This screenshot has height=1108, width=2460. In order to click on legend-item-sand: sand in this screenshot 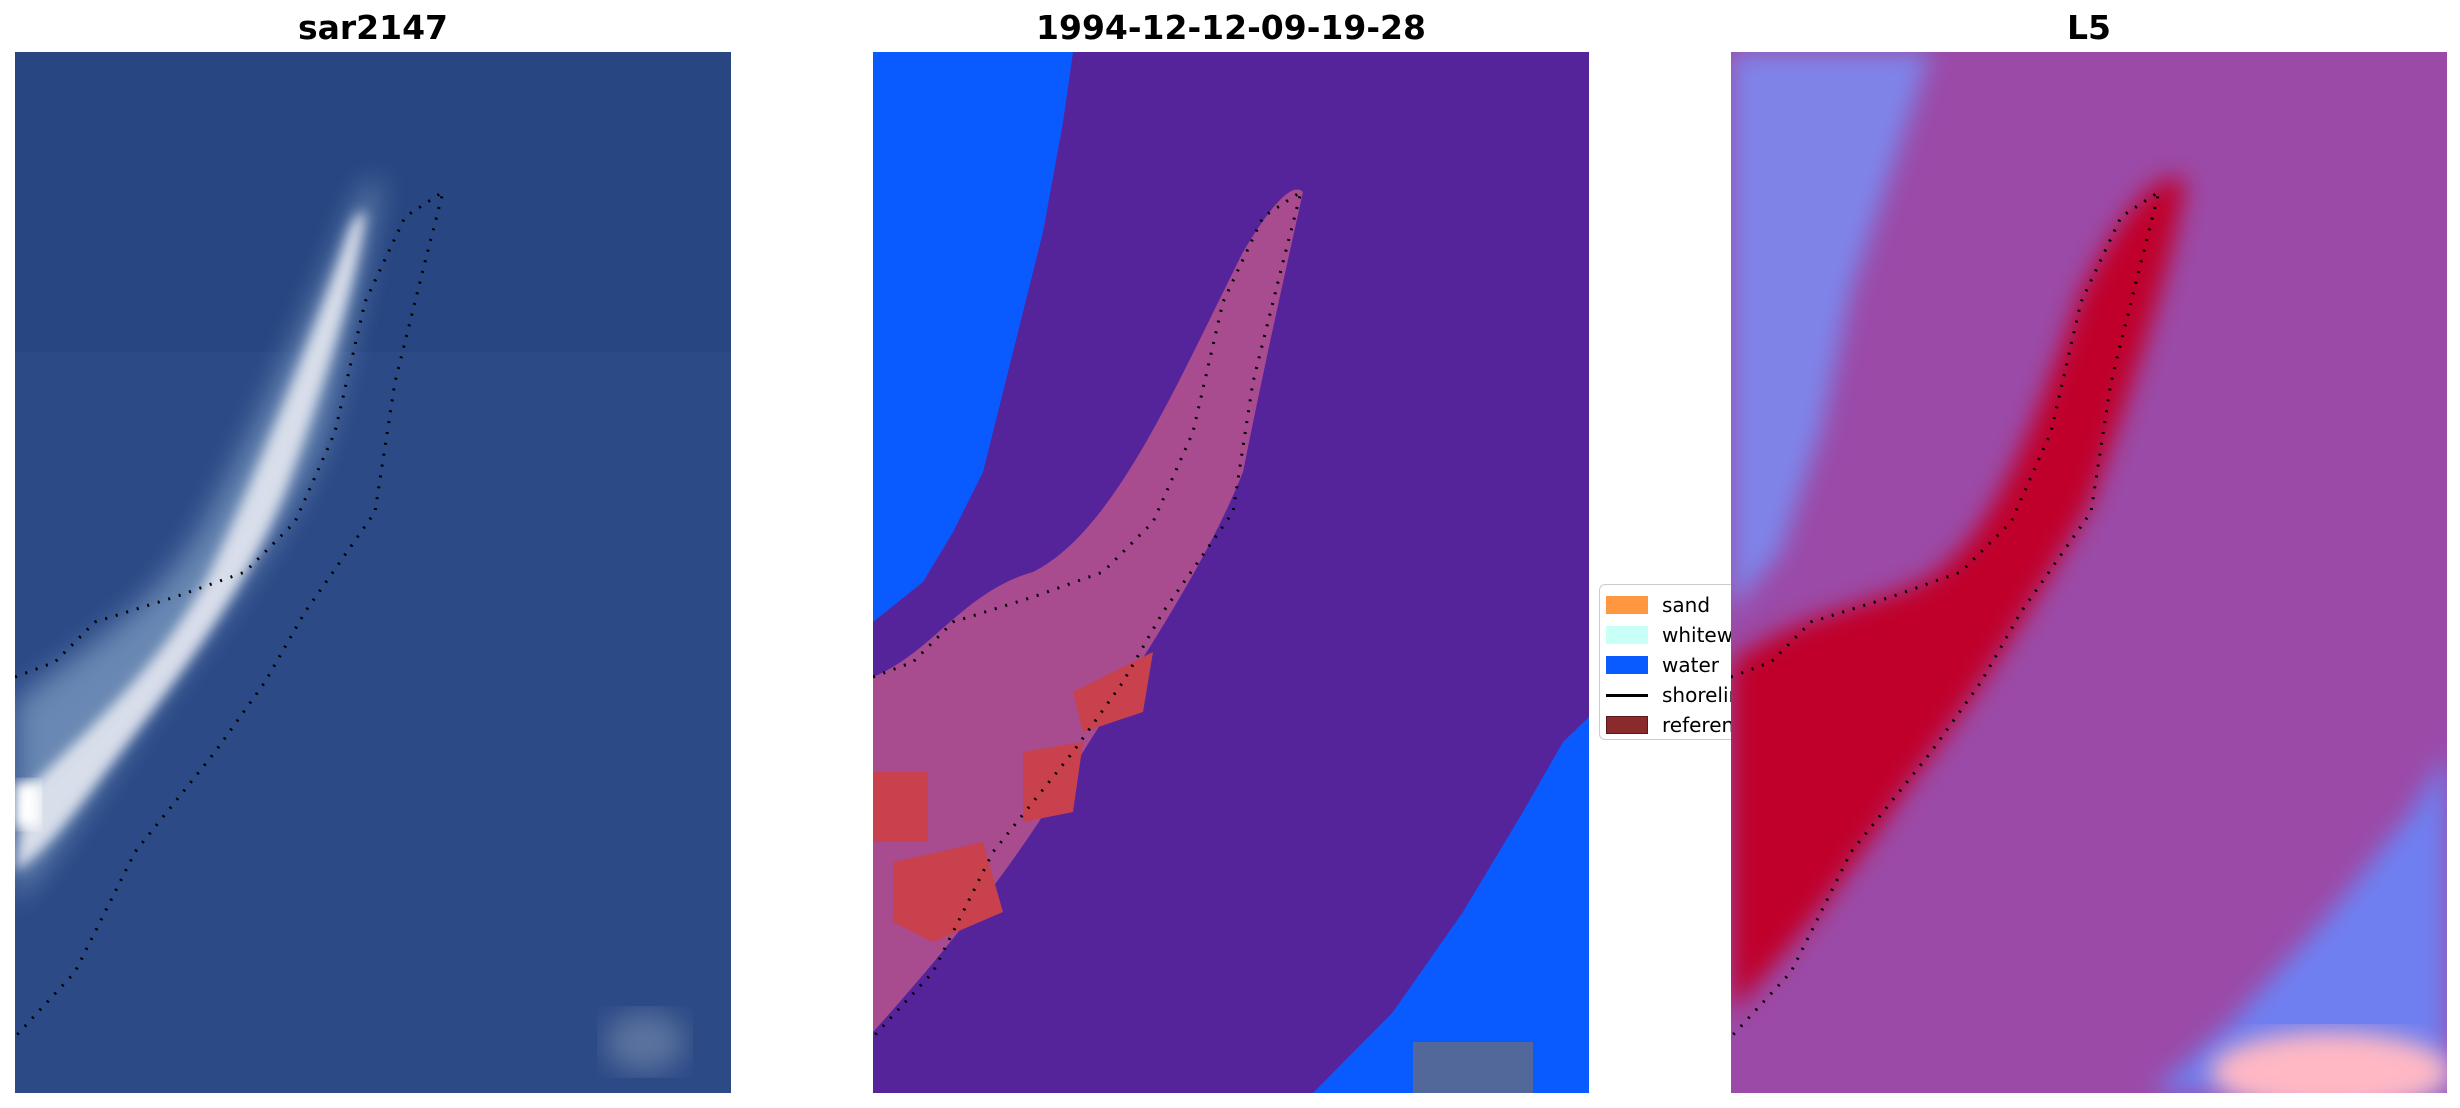, I will do `click(1658, 605)`.